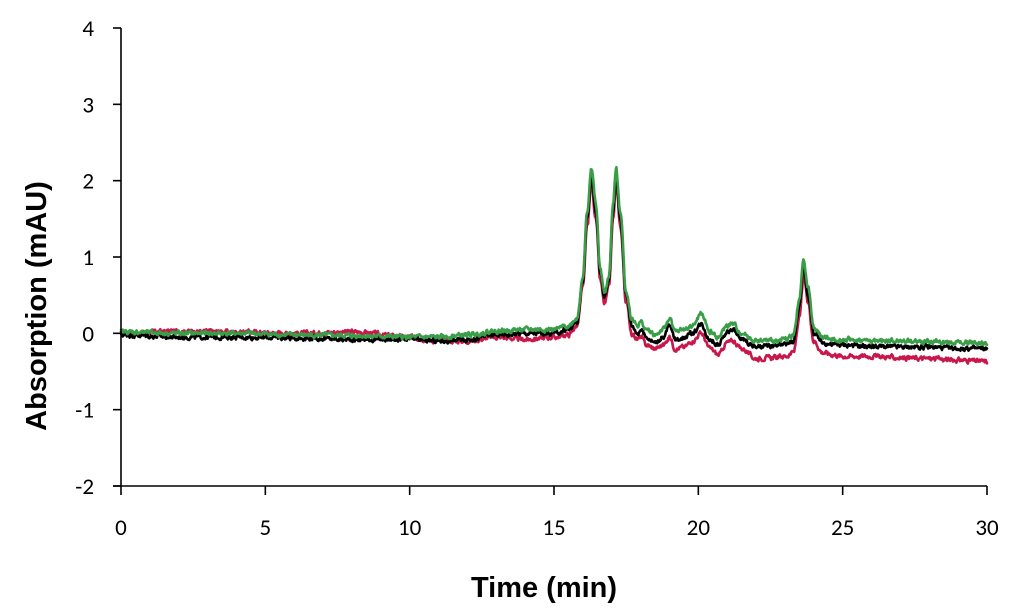  I want to click on x-tick-label: 10, so click(410, 528).